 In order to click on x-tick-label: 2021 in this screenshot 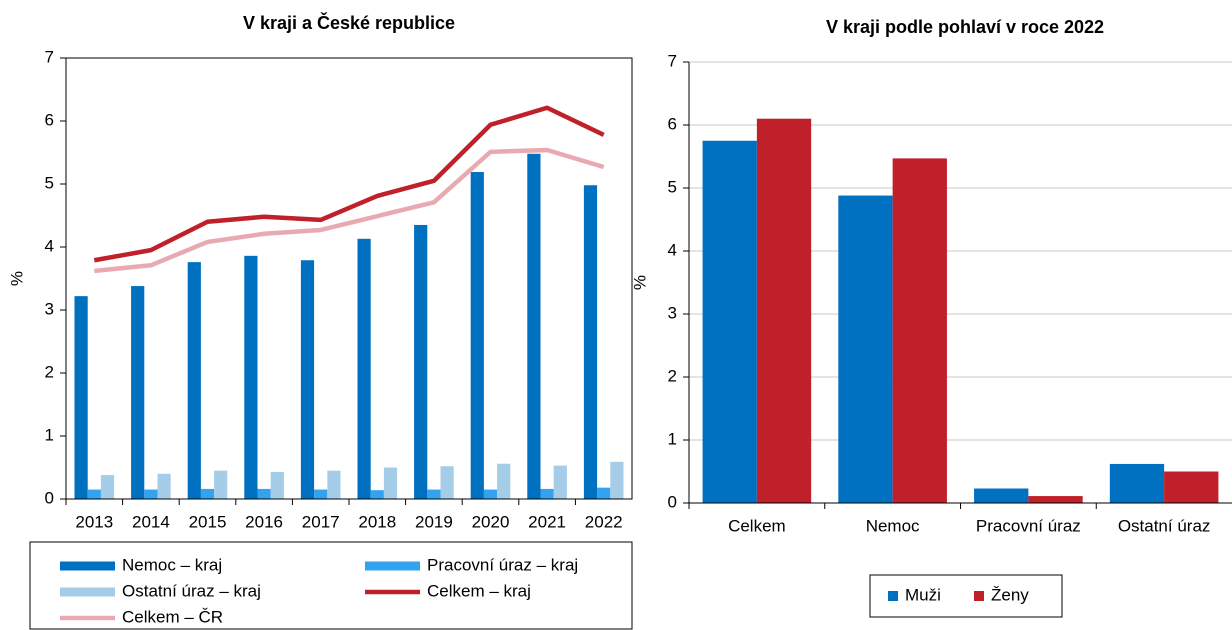, I will do `click(547, 521)`.